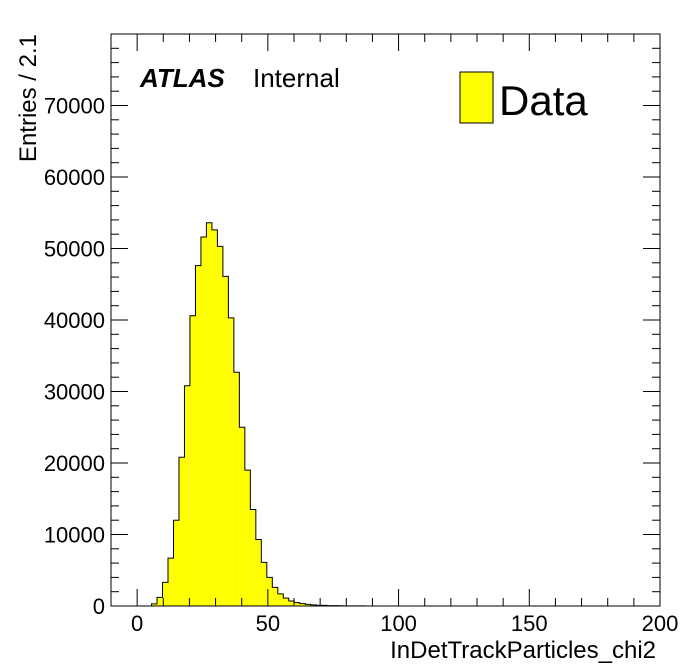 The width and height of the screenshot is (696, 672). Describe the element at coordinates (74, 535) in the screenshot. I see `y-tick-label: 10000` at that location.